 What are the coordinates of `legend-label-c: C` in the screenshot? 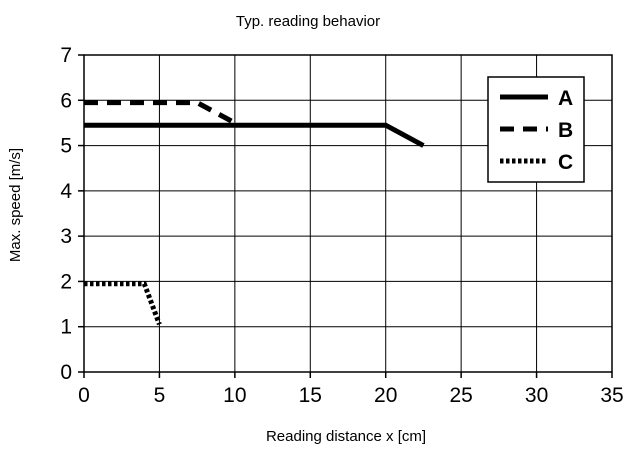 It's located at (565, 162).